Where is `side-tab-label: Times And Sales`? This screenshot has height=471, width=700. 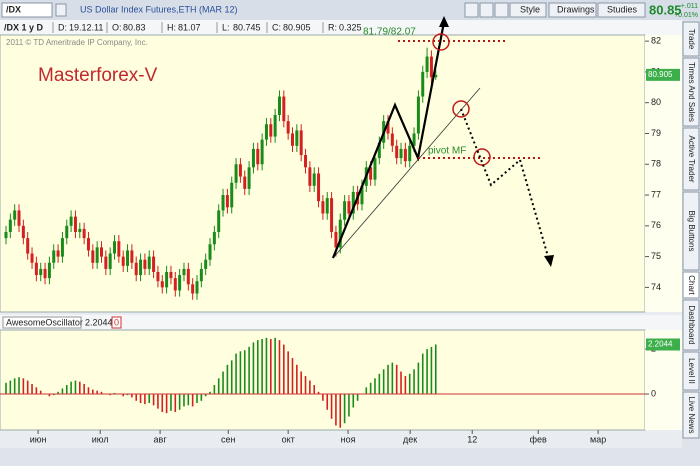 side-tab-label: Times And Sales is located at coordinates (691, 92).